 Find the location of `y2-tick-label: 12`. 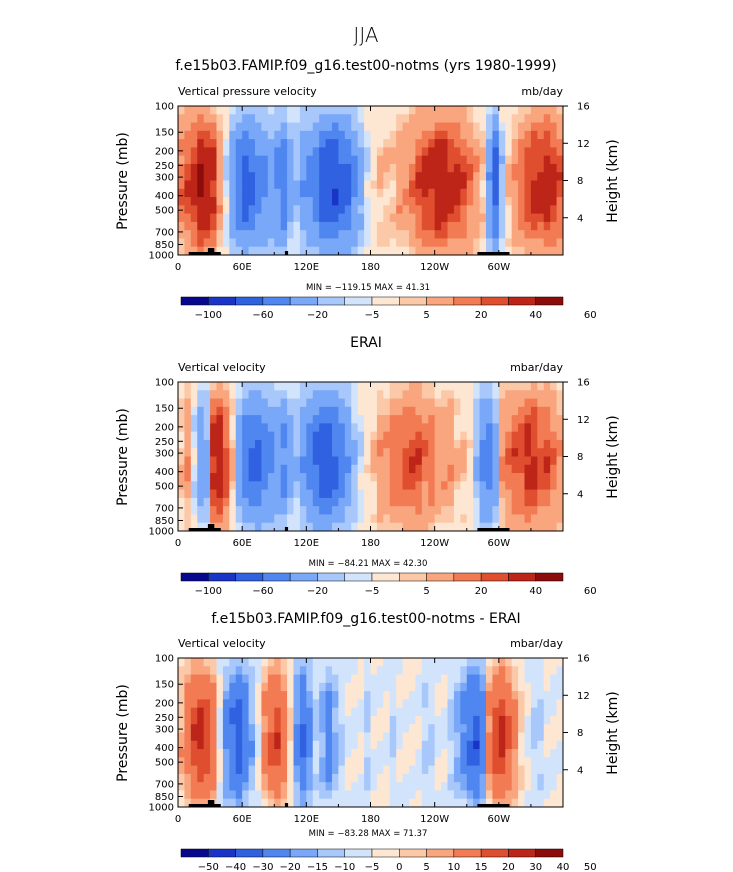

y2-tick-label: 12 is located at coordinates (583, 144).